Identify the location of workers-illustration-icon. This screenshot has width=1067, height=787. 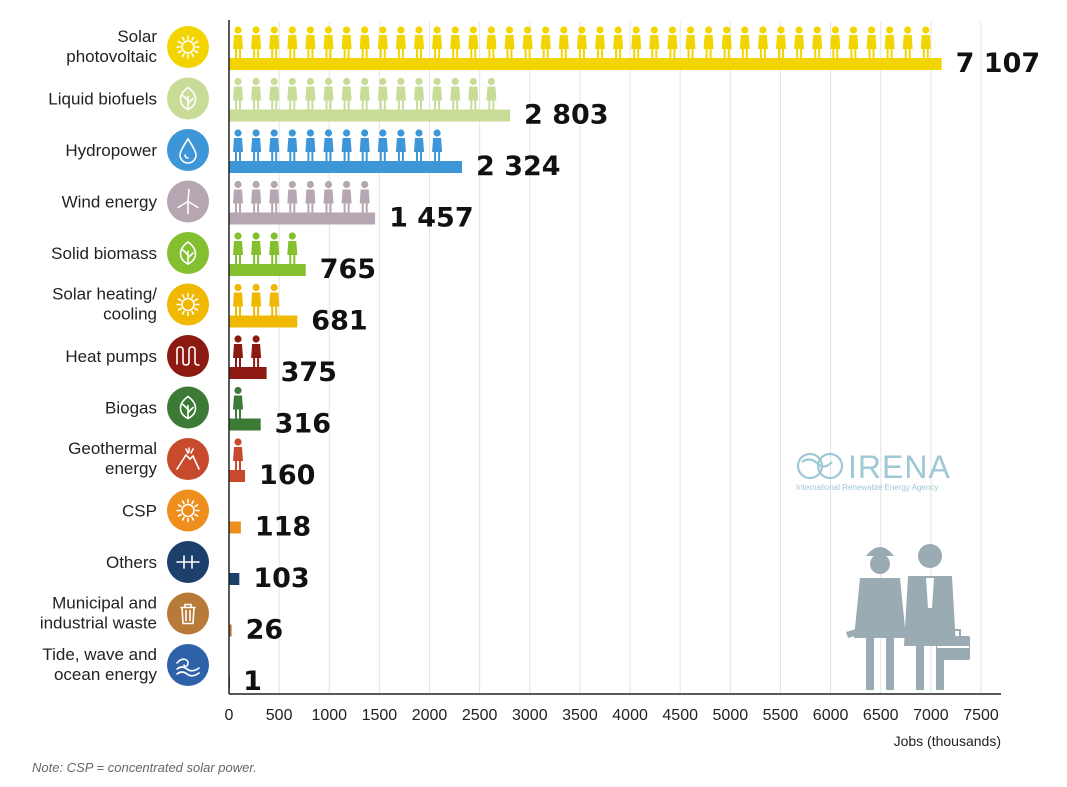
(908, 617).